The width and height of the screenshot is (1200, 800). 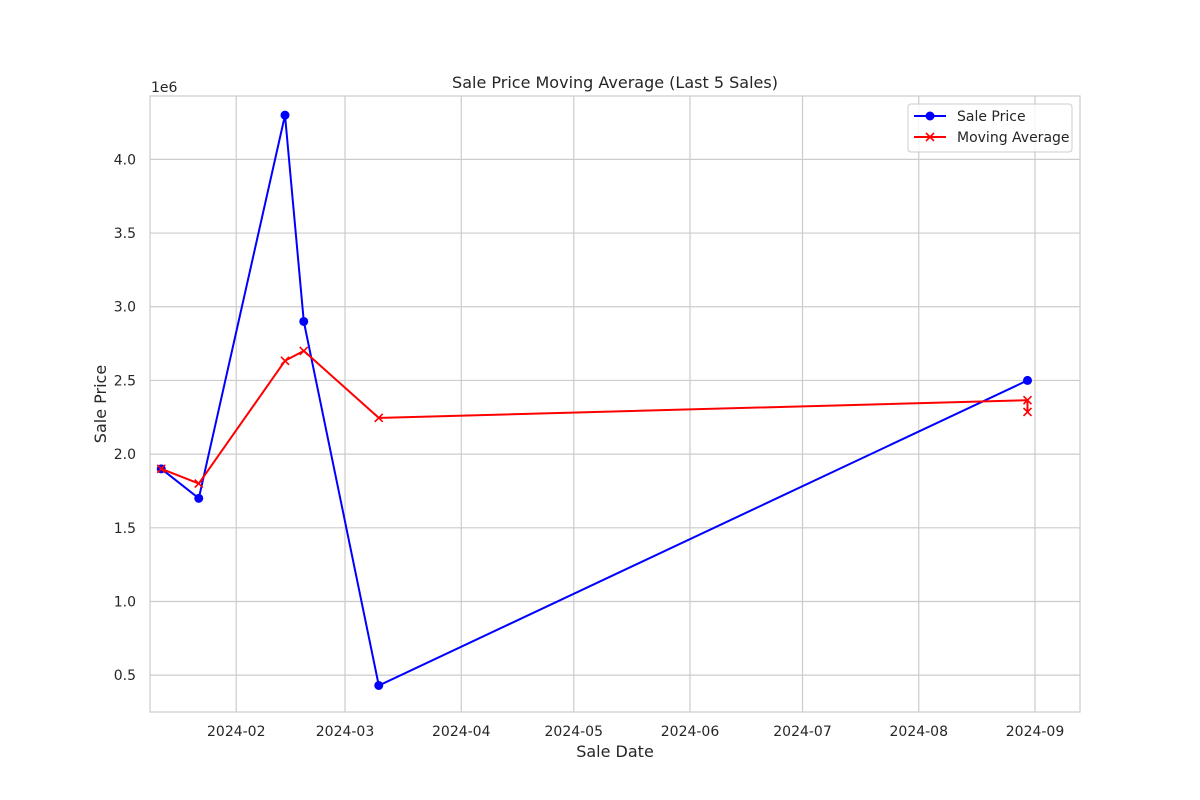 I want to click on legend: Sale Price Moving Average, so click(x=990, y=128).